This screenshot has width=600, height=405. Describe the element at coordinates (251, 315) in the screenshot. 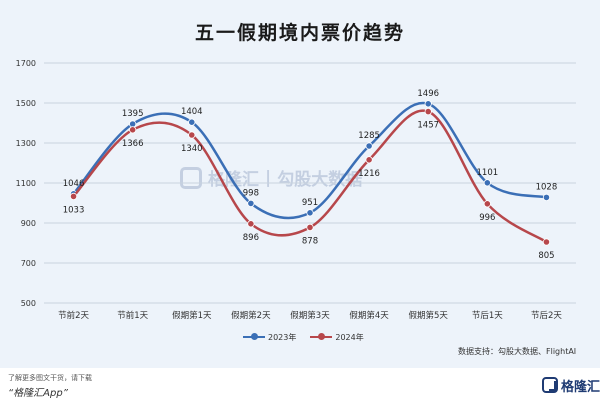

I see `x-tick-label: 假期第2天` at that location.